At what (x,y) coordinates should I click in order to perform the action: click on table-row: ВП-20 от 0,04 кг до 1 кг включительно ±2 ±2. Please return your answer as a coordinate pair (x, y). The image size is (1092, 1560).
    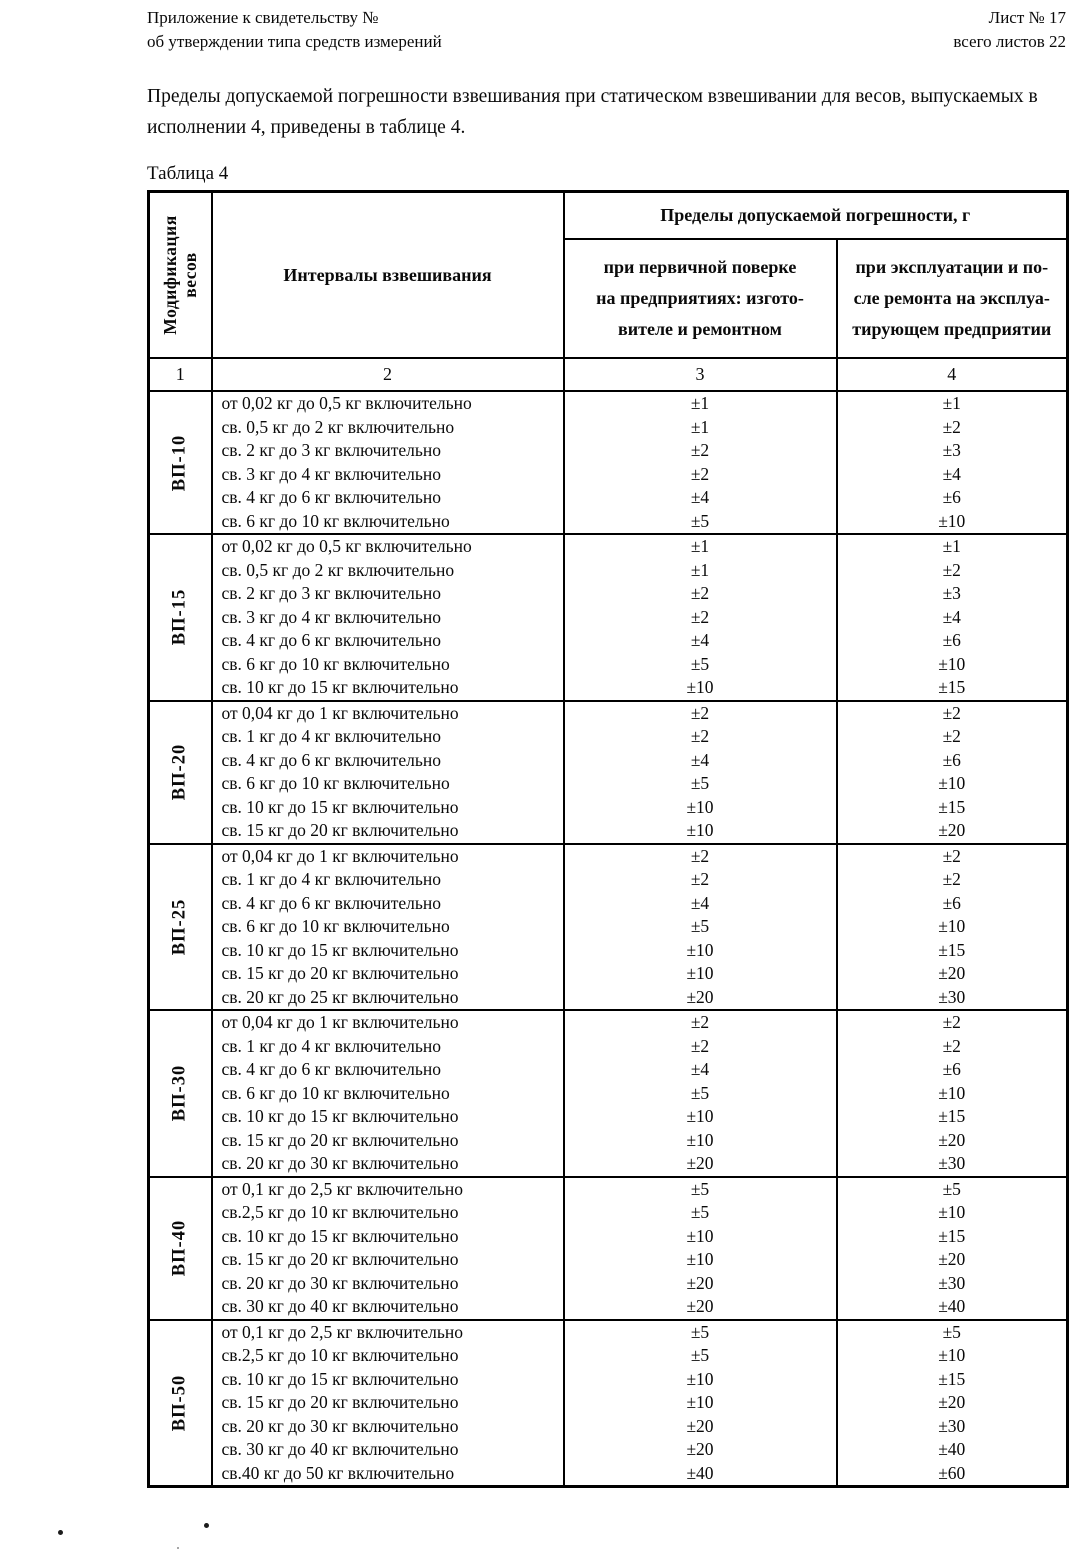
    Looking at the image, I should click on (608, 771).